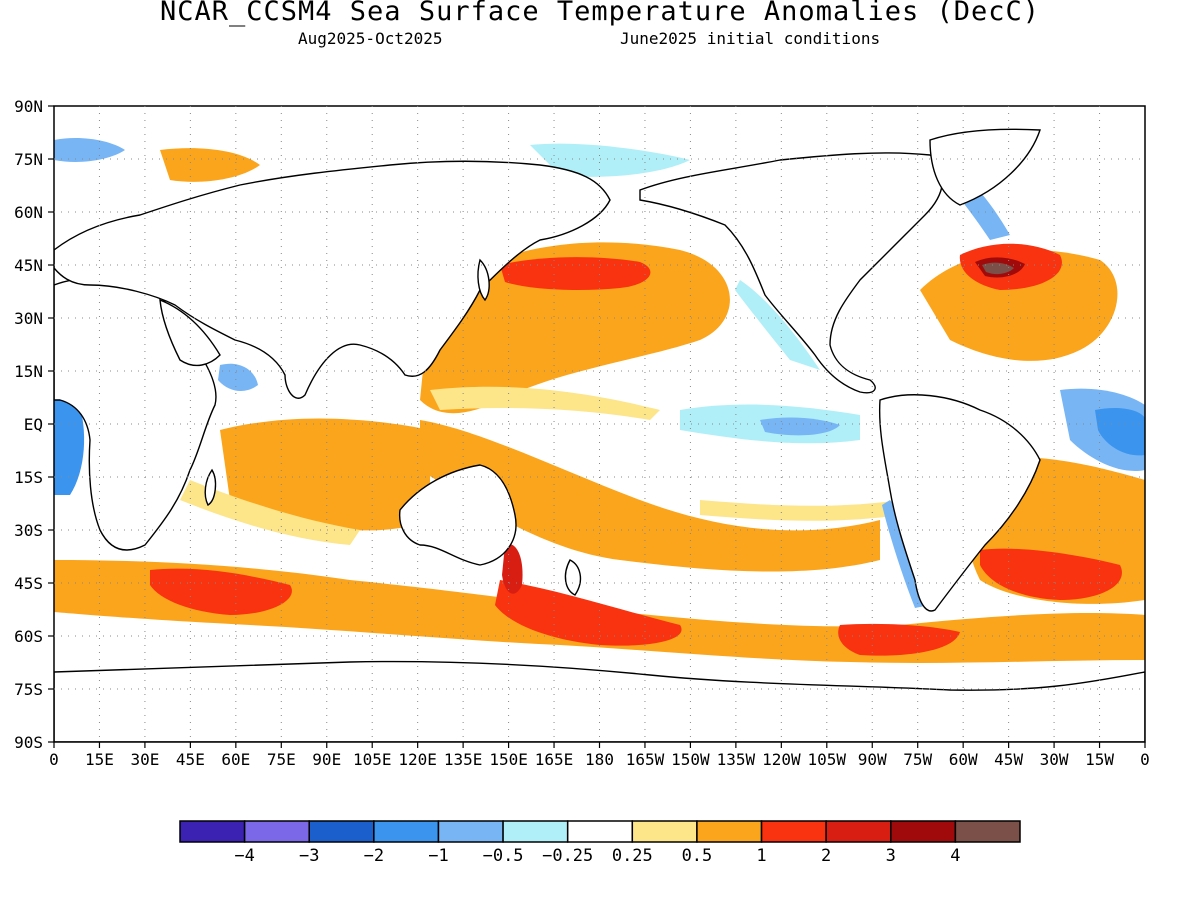 This screenshot has width=1200, height=900. Describe the element at coordinates (827, 759) in the screenshot. I see `lon-label: 105W` at that location.